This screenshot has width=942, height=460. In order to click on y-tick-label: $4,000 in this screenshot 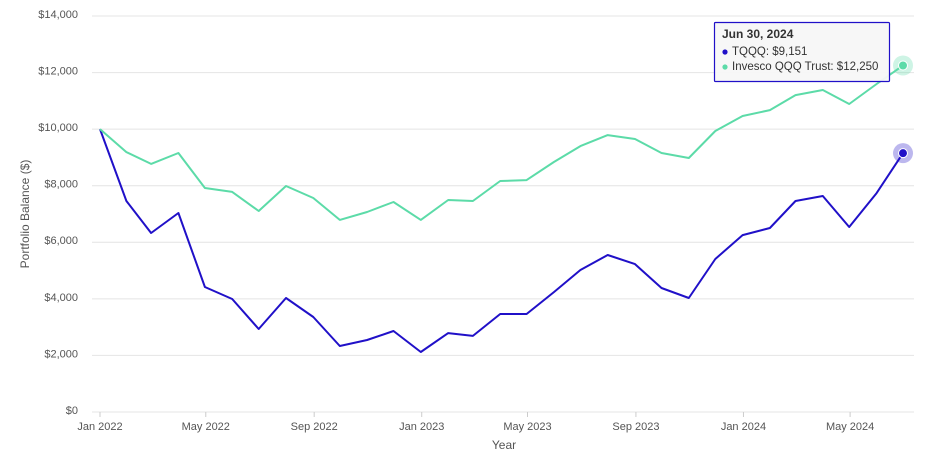, I will do `click(61, 298)`.